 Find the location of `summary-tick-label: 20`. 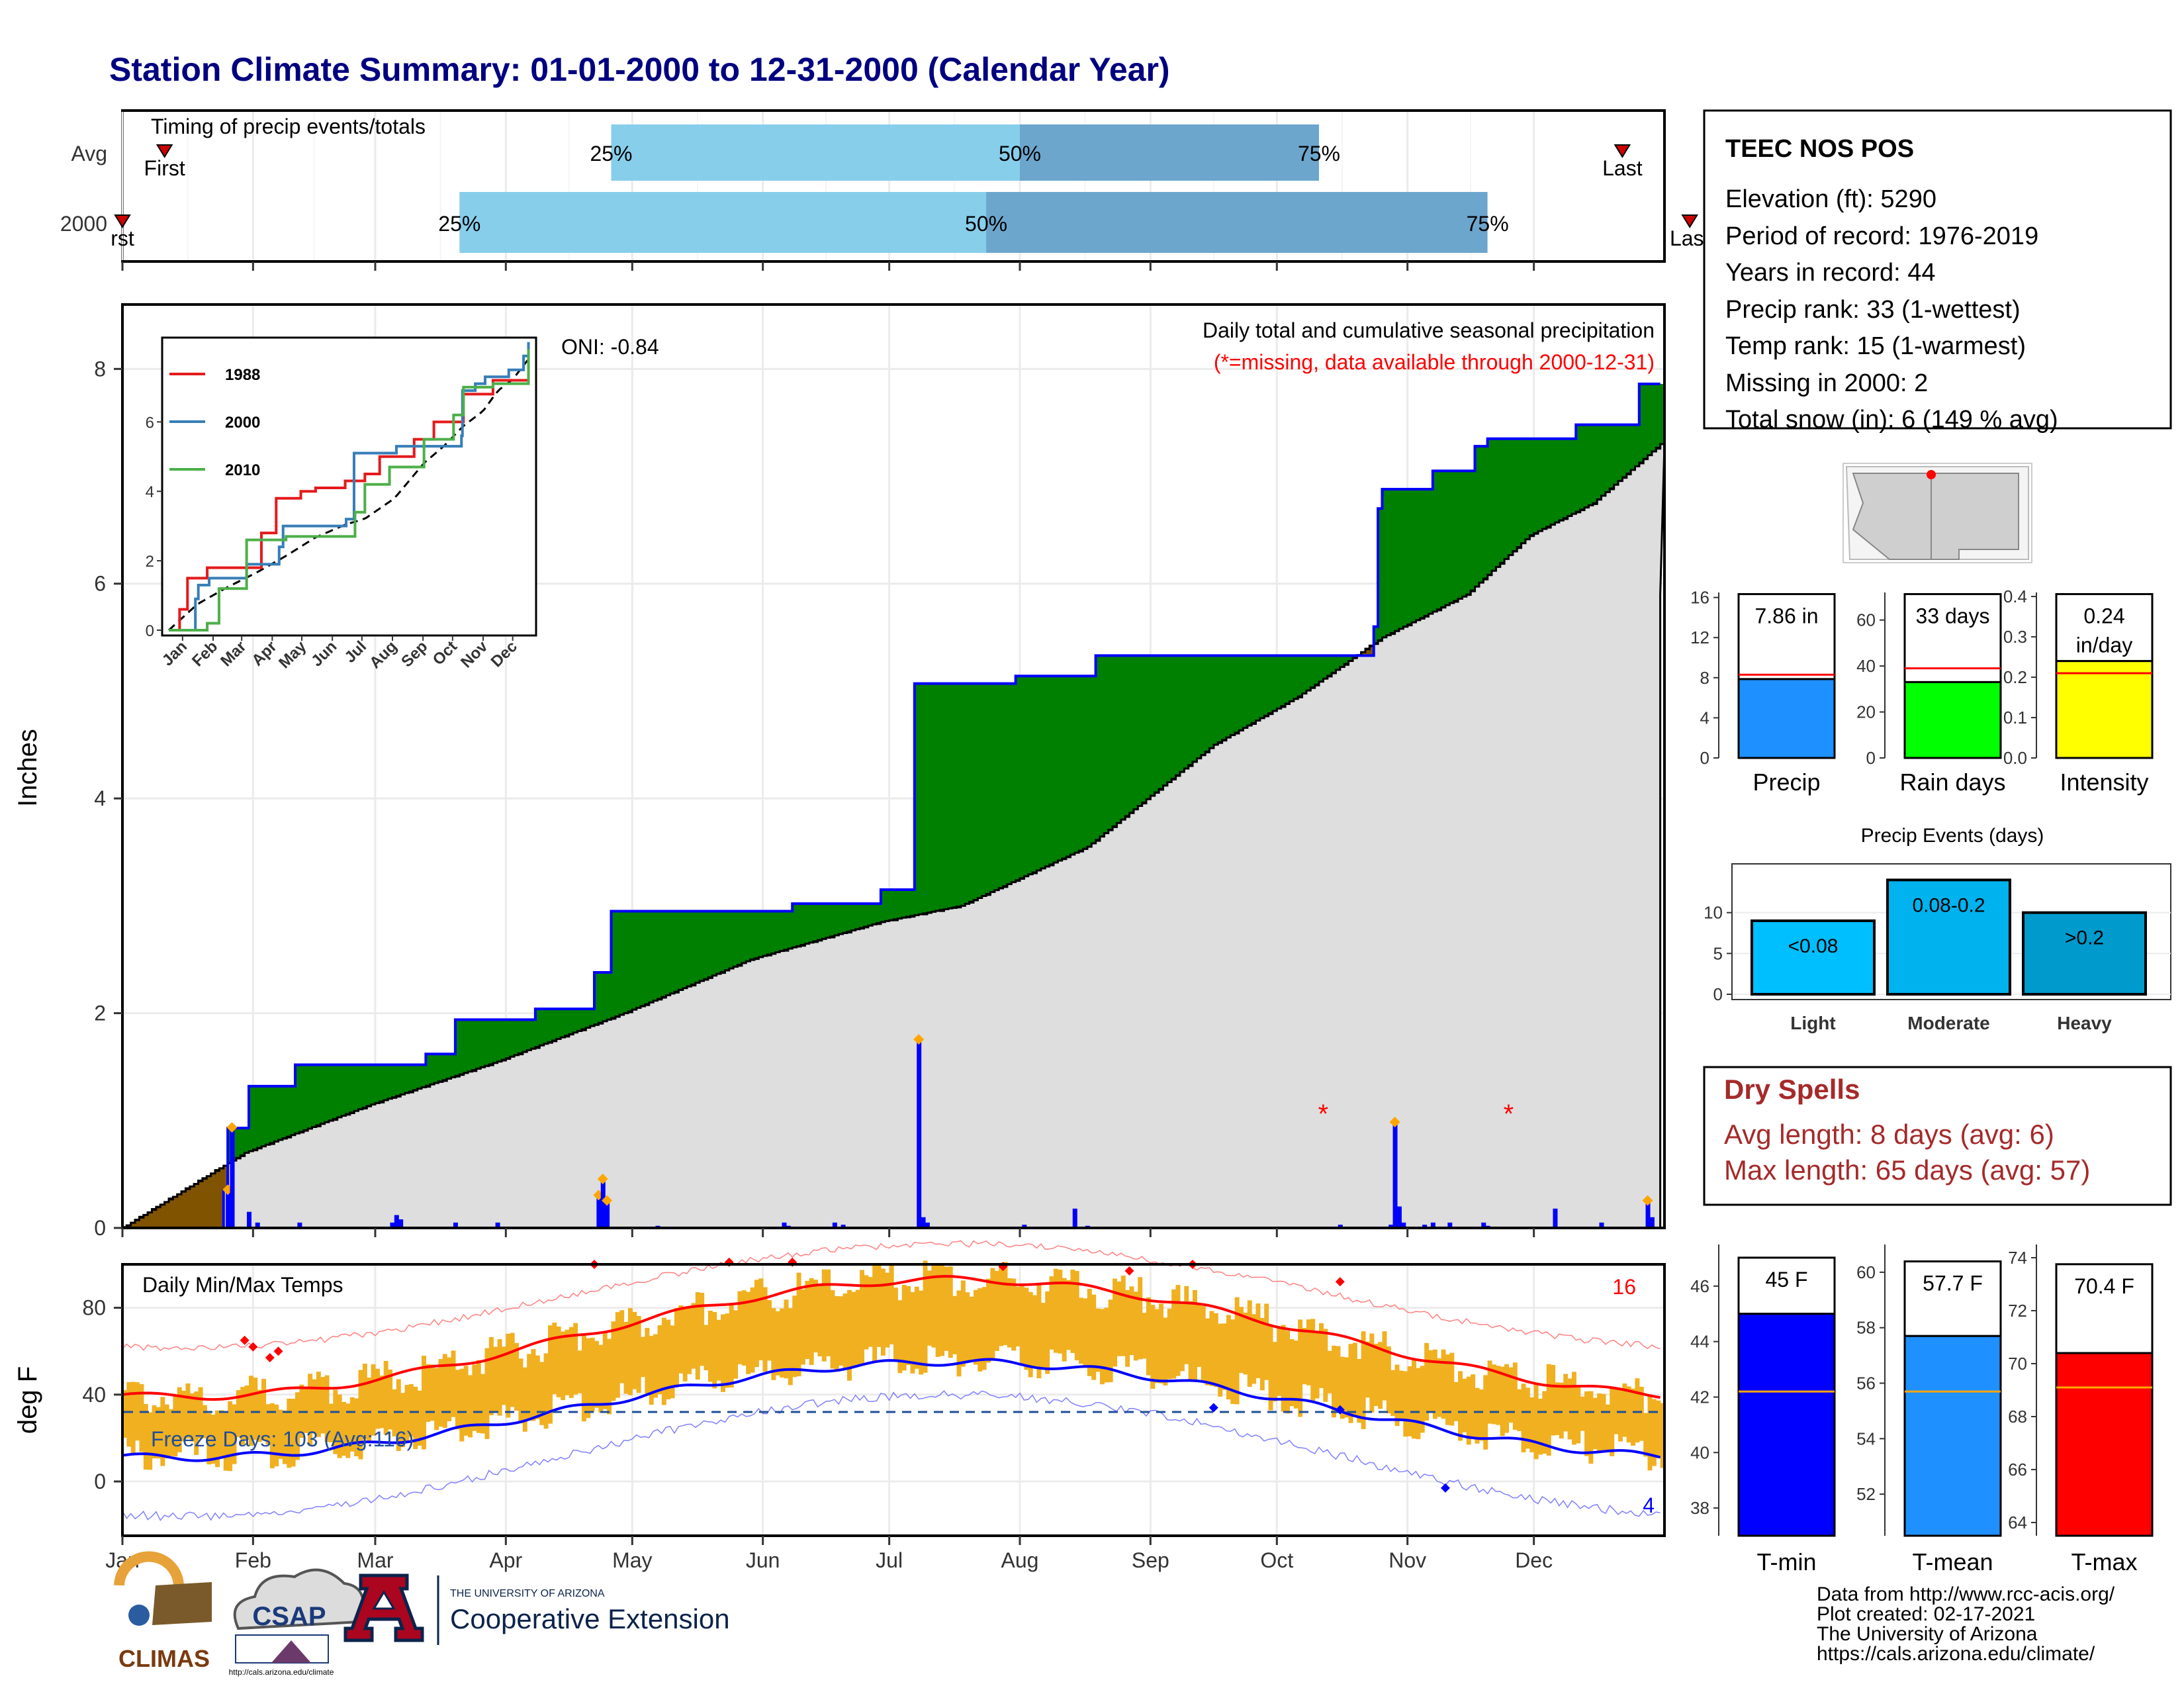

summary-tick-label: 20 is located at coordinates (1866, 712).